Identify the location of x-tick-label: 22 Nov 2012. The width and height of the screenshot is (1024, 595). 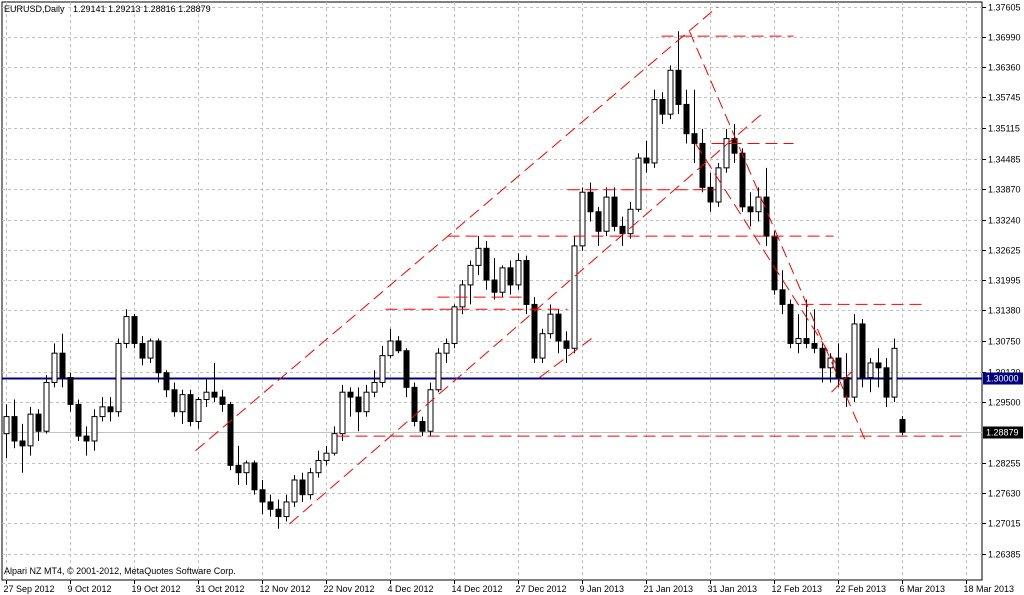
(349, 589).